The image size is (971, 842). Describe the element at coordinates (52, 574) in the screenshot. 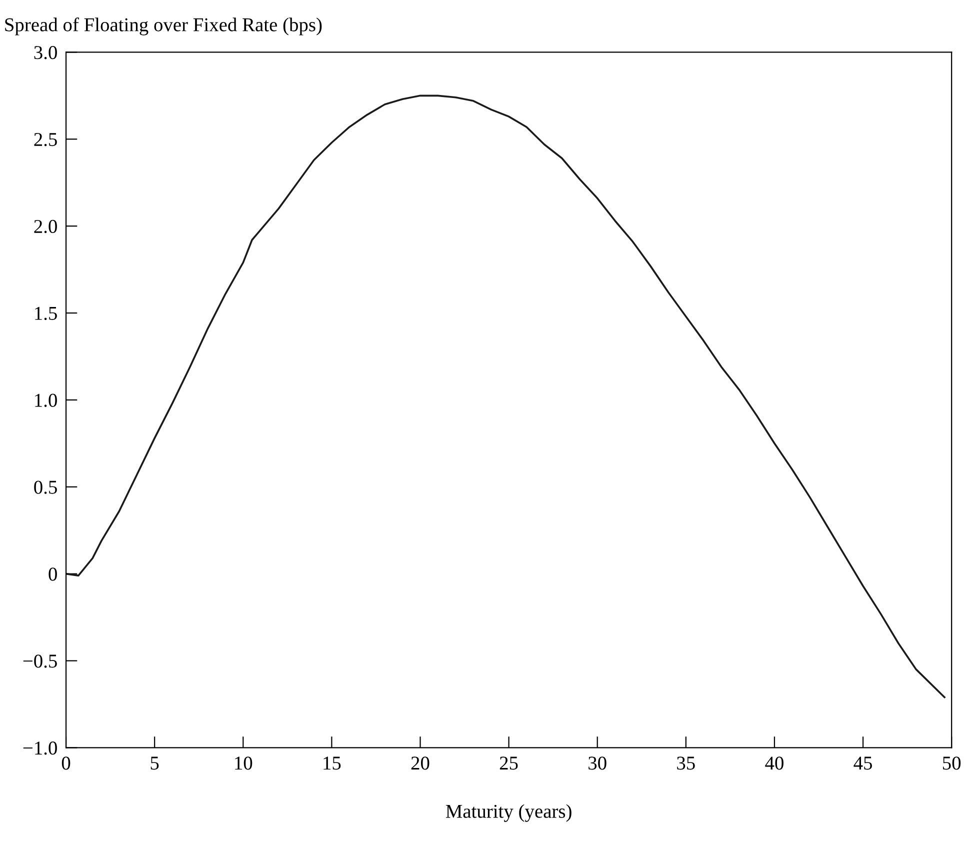

I see `y-tick-label: 0` at that location.